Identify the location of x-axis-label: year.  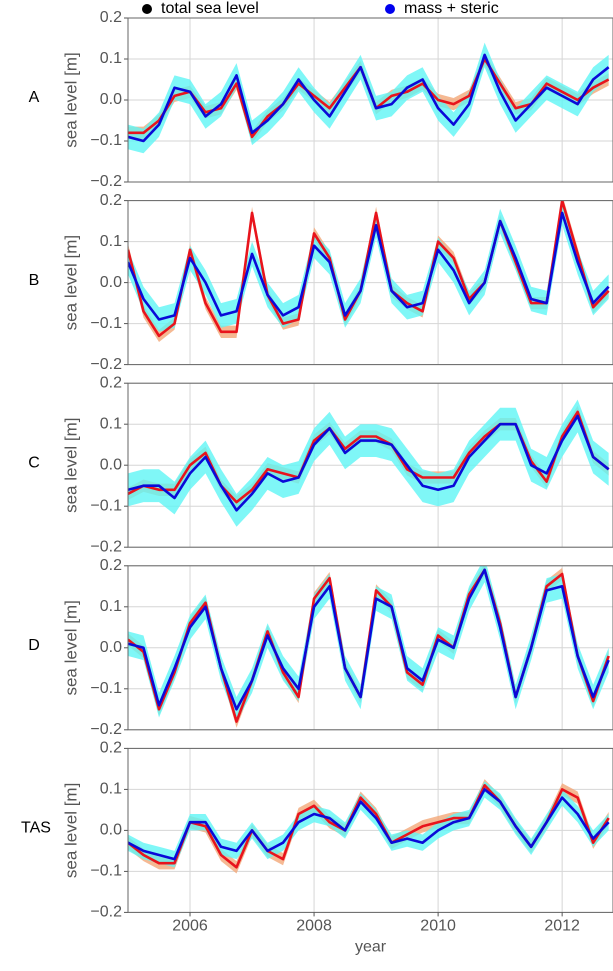
(371, 947).